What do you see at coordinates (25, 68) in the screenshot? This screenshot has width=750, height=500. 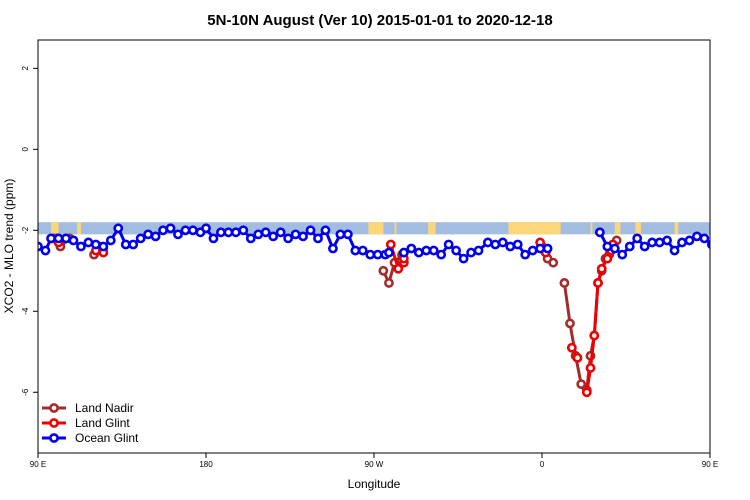 I see `y-tick-label-0: 2` at bounding box center [25, 68].